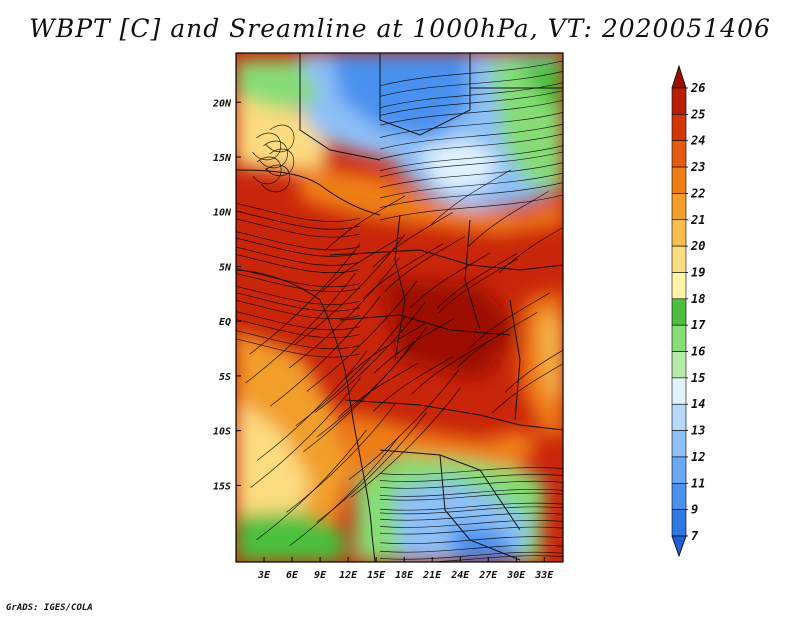 This screenshot has width=800, height=618. I want to click on x-tick-label: 15E, so click(376, 575).